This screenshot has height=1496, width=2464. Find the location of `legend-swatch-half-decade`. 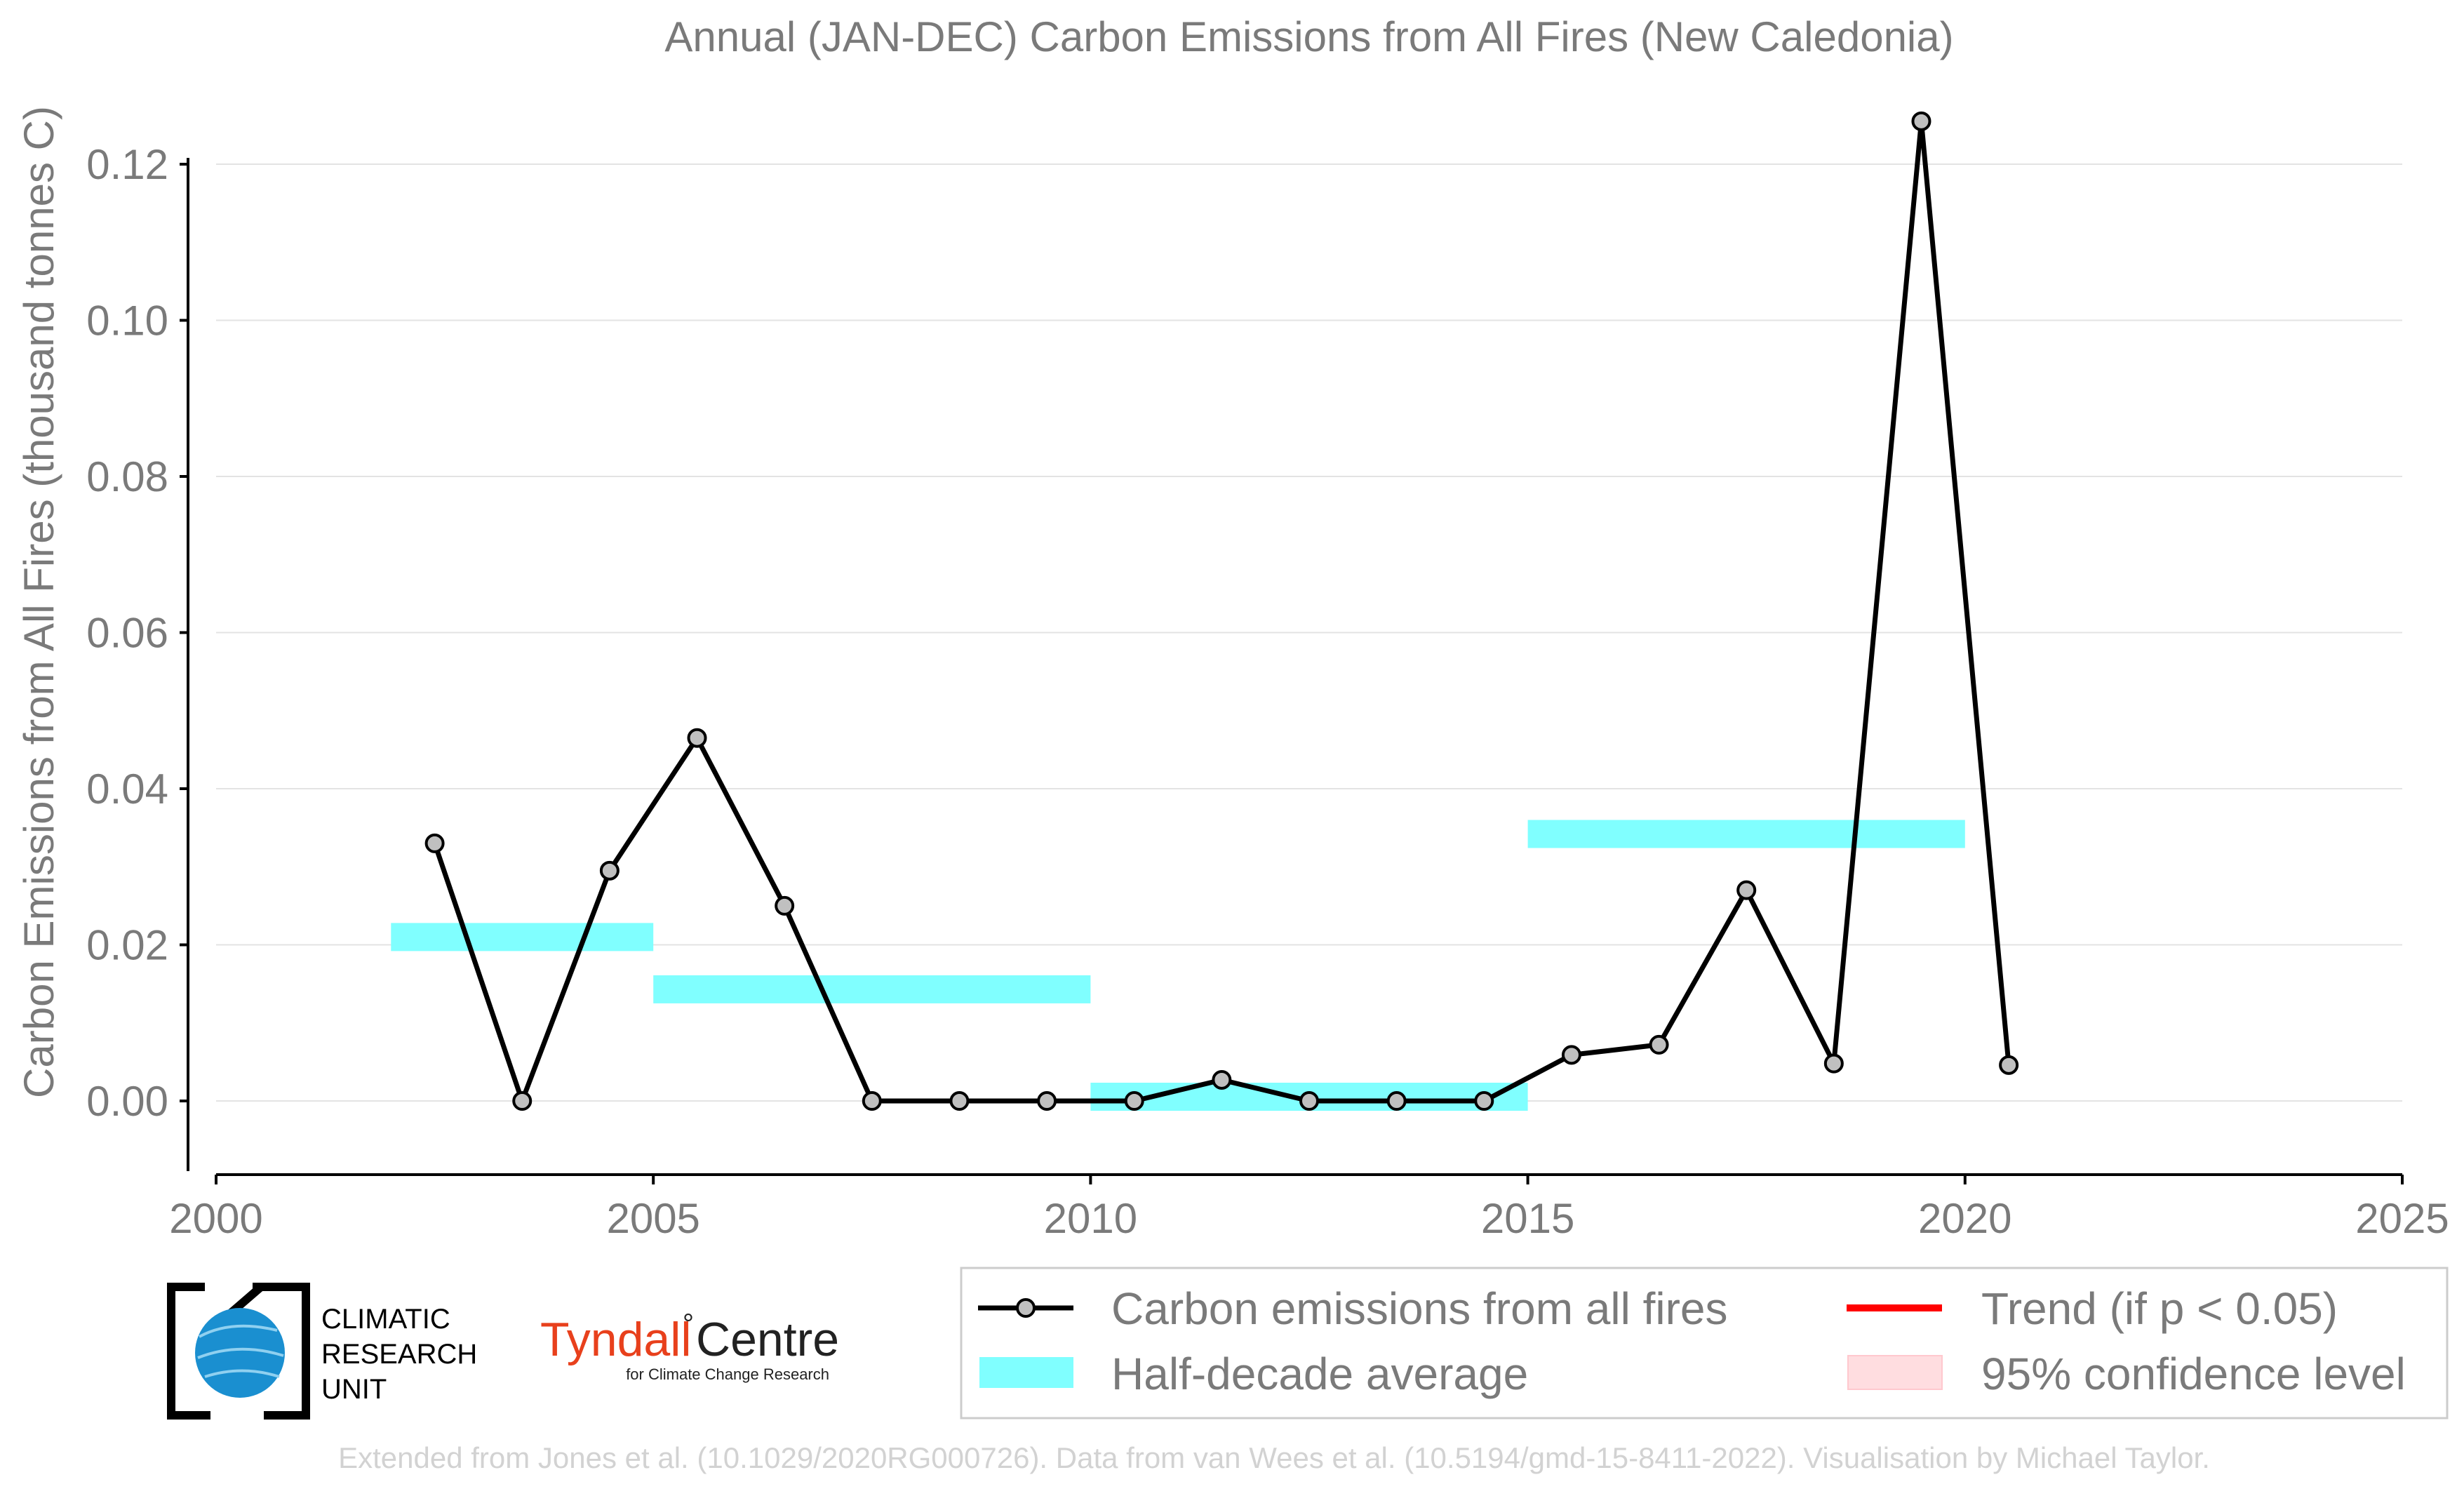

legend-swatch-half-decade is located at coordinates (1026, 1372).